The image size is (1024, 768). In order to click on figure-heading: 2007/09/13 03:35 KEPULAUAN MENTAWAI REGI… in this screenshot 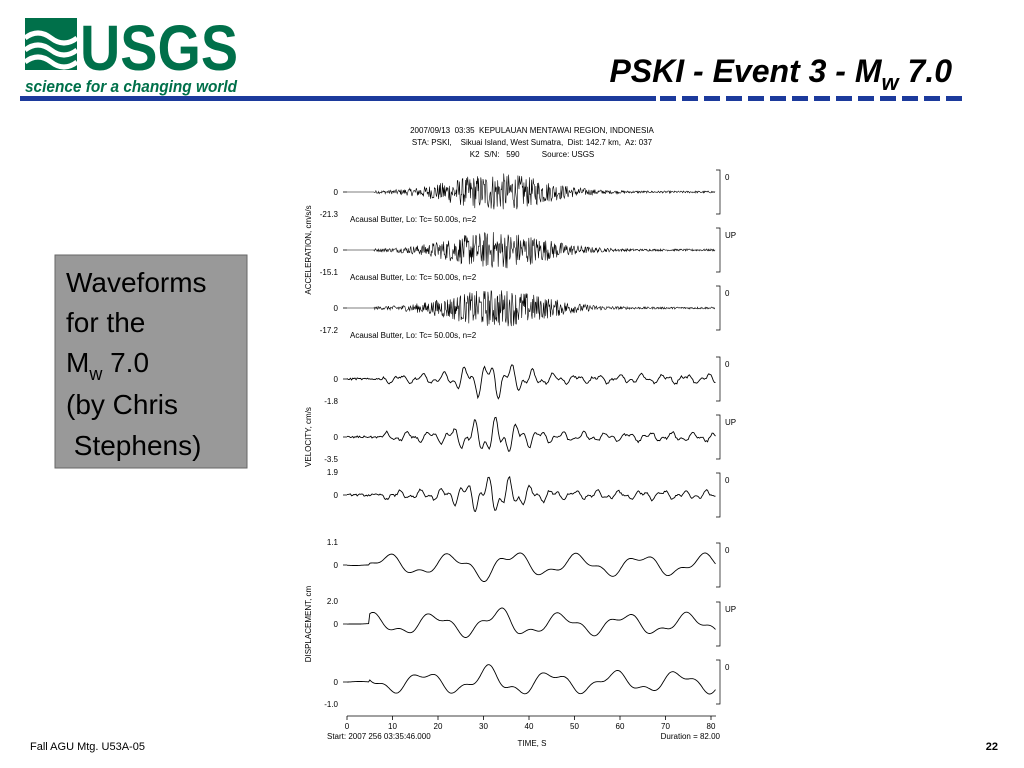, I will do `click(532, 130)`.